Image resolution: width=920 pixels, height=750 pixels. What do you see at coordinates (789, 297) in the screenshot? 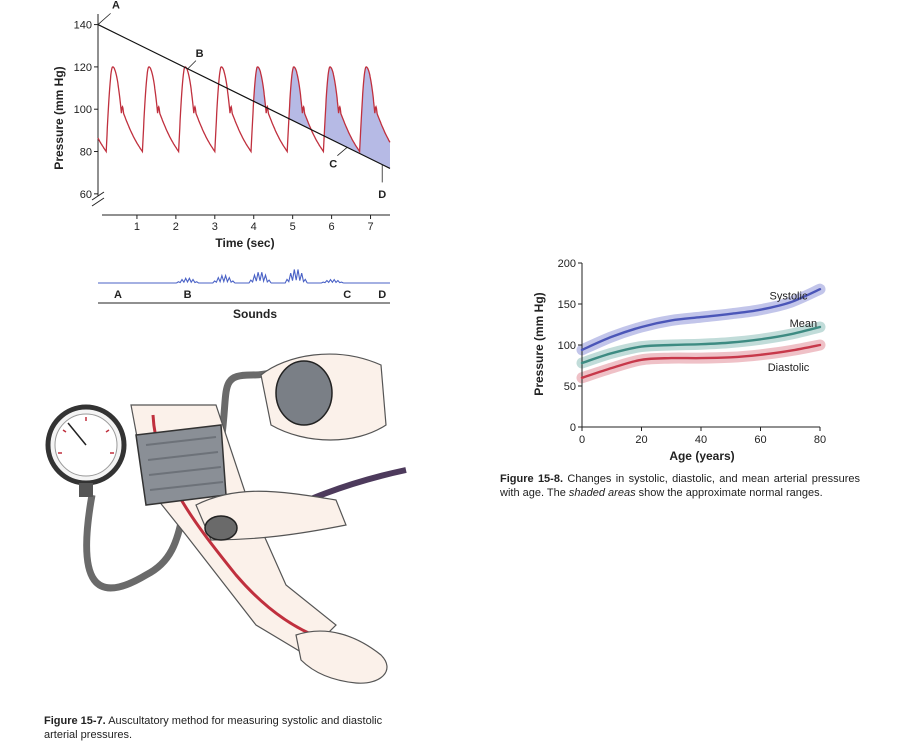
I see `series-label: Systolic` at bounding box center [789, 297].